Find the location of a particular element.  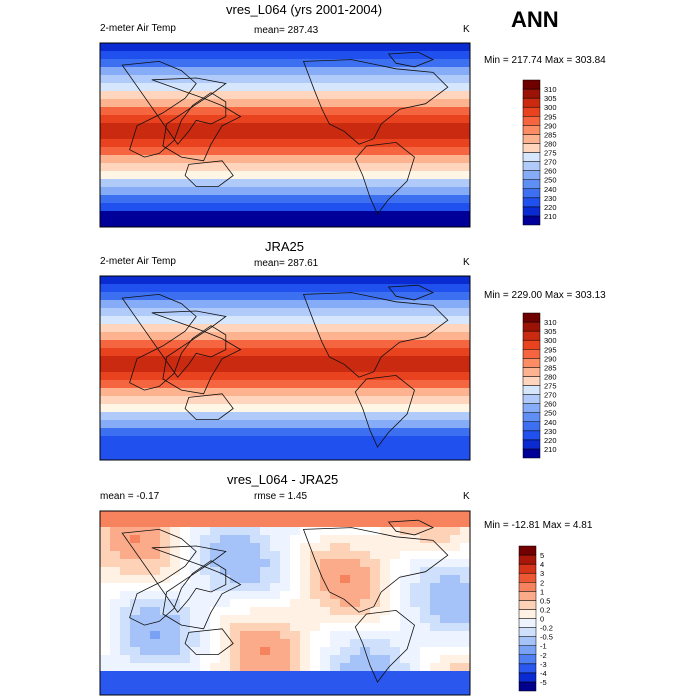

colorbar-tick-label: 4 is located at coordinates (542, 564).